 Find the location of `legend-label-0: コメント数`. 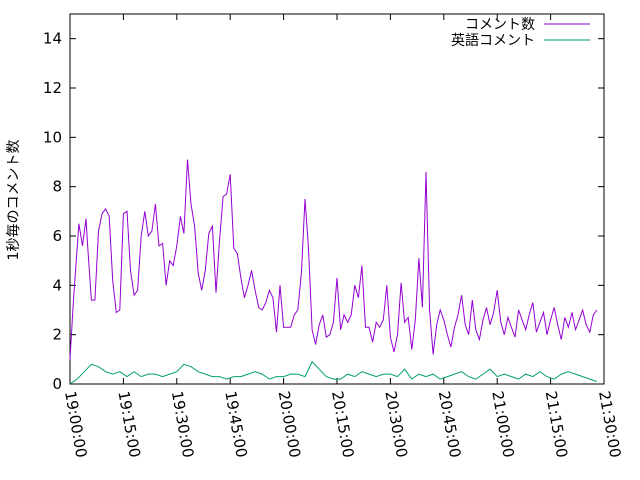

legend-label-0: コメント数 is located at coordinates (500, 25).